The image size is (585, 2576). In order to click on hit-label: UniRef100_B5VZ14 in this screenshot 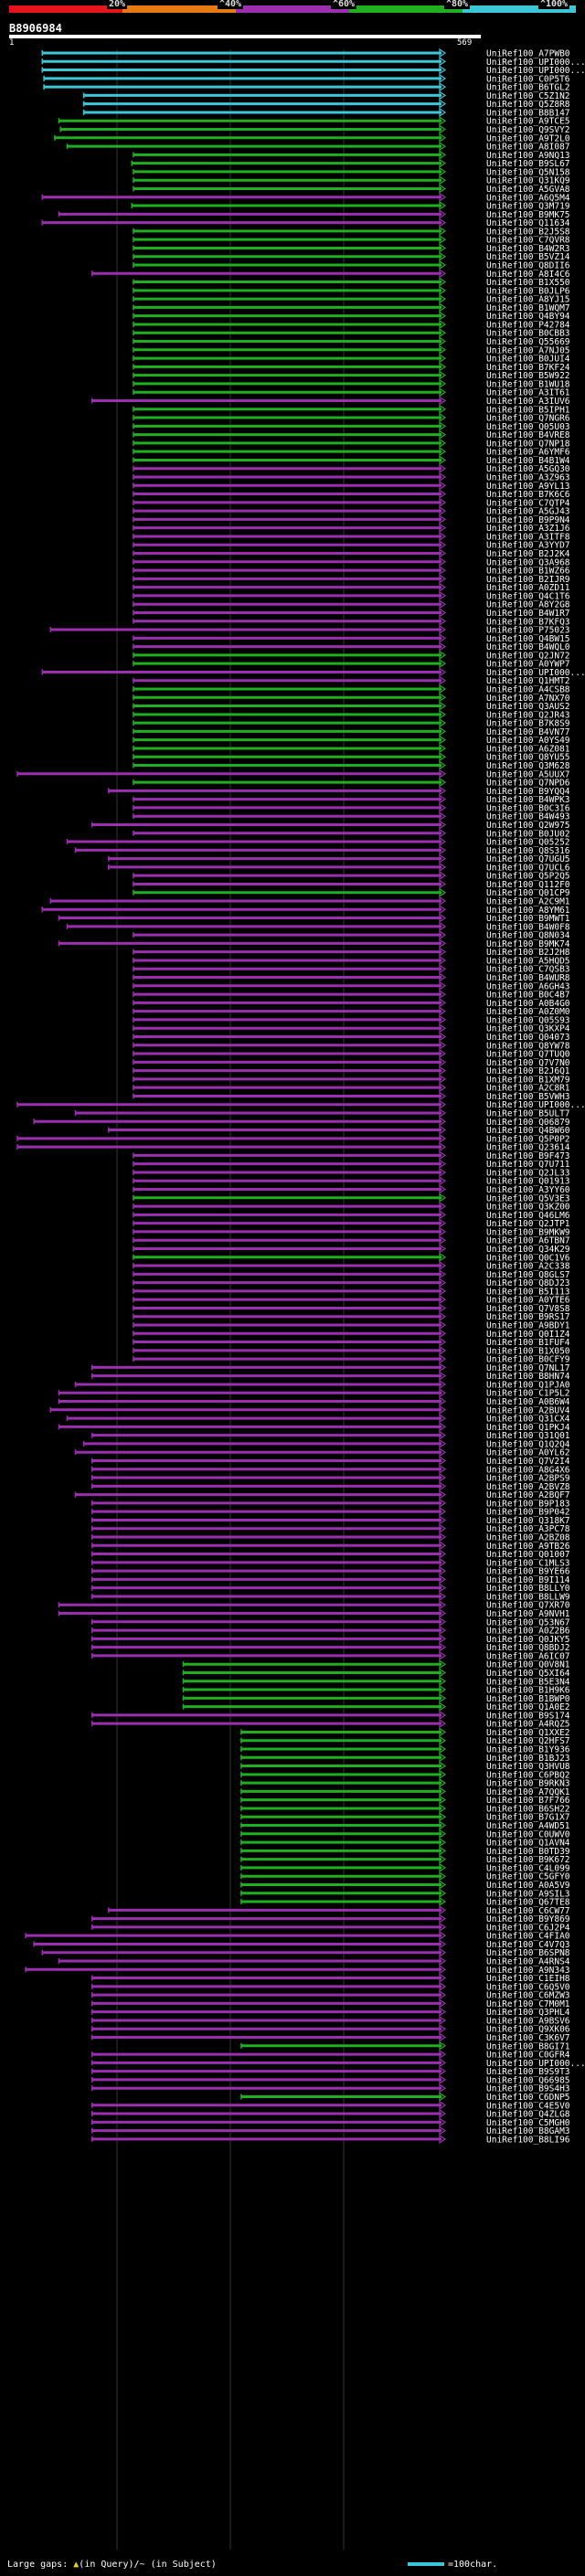, I will do `click(528, 257)`.